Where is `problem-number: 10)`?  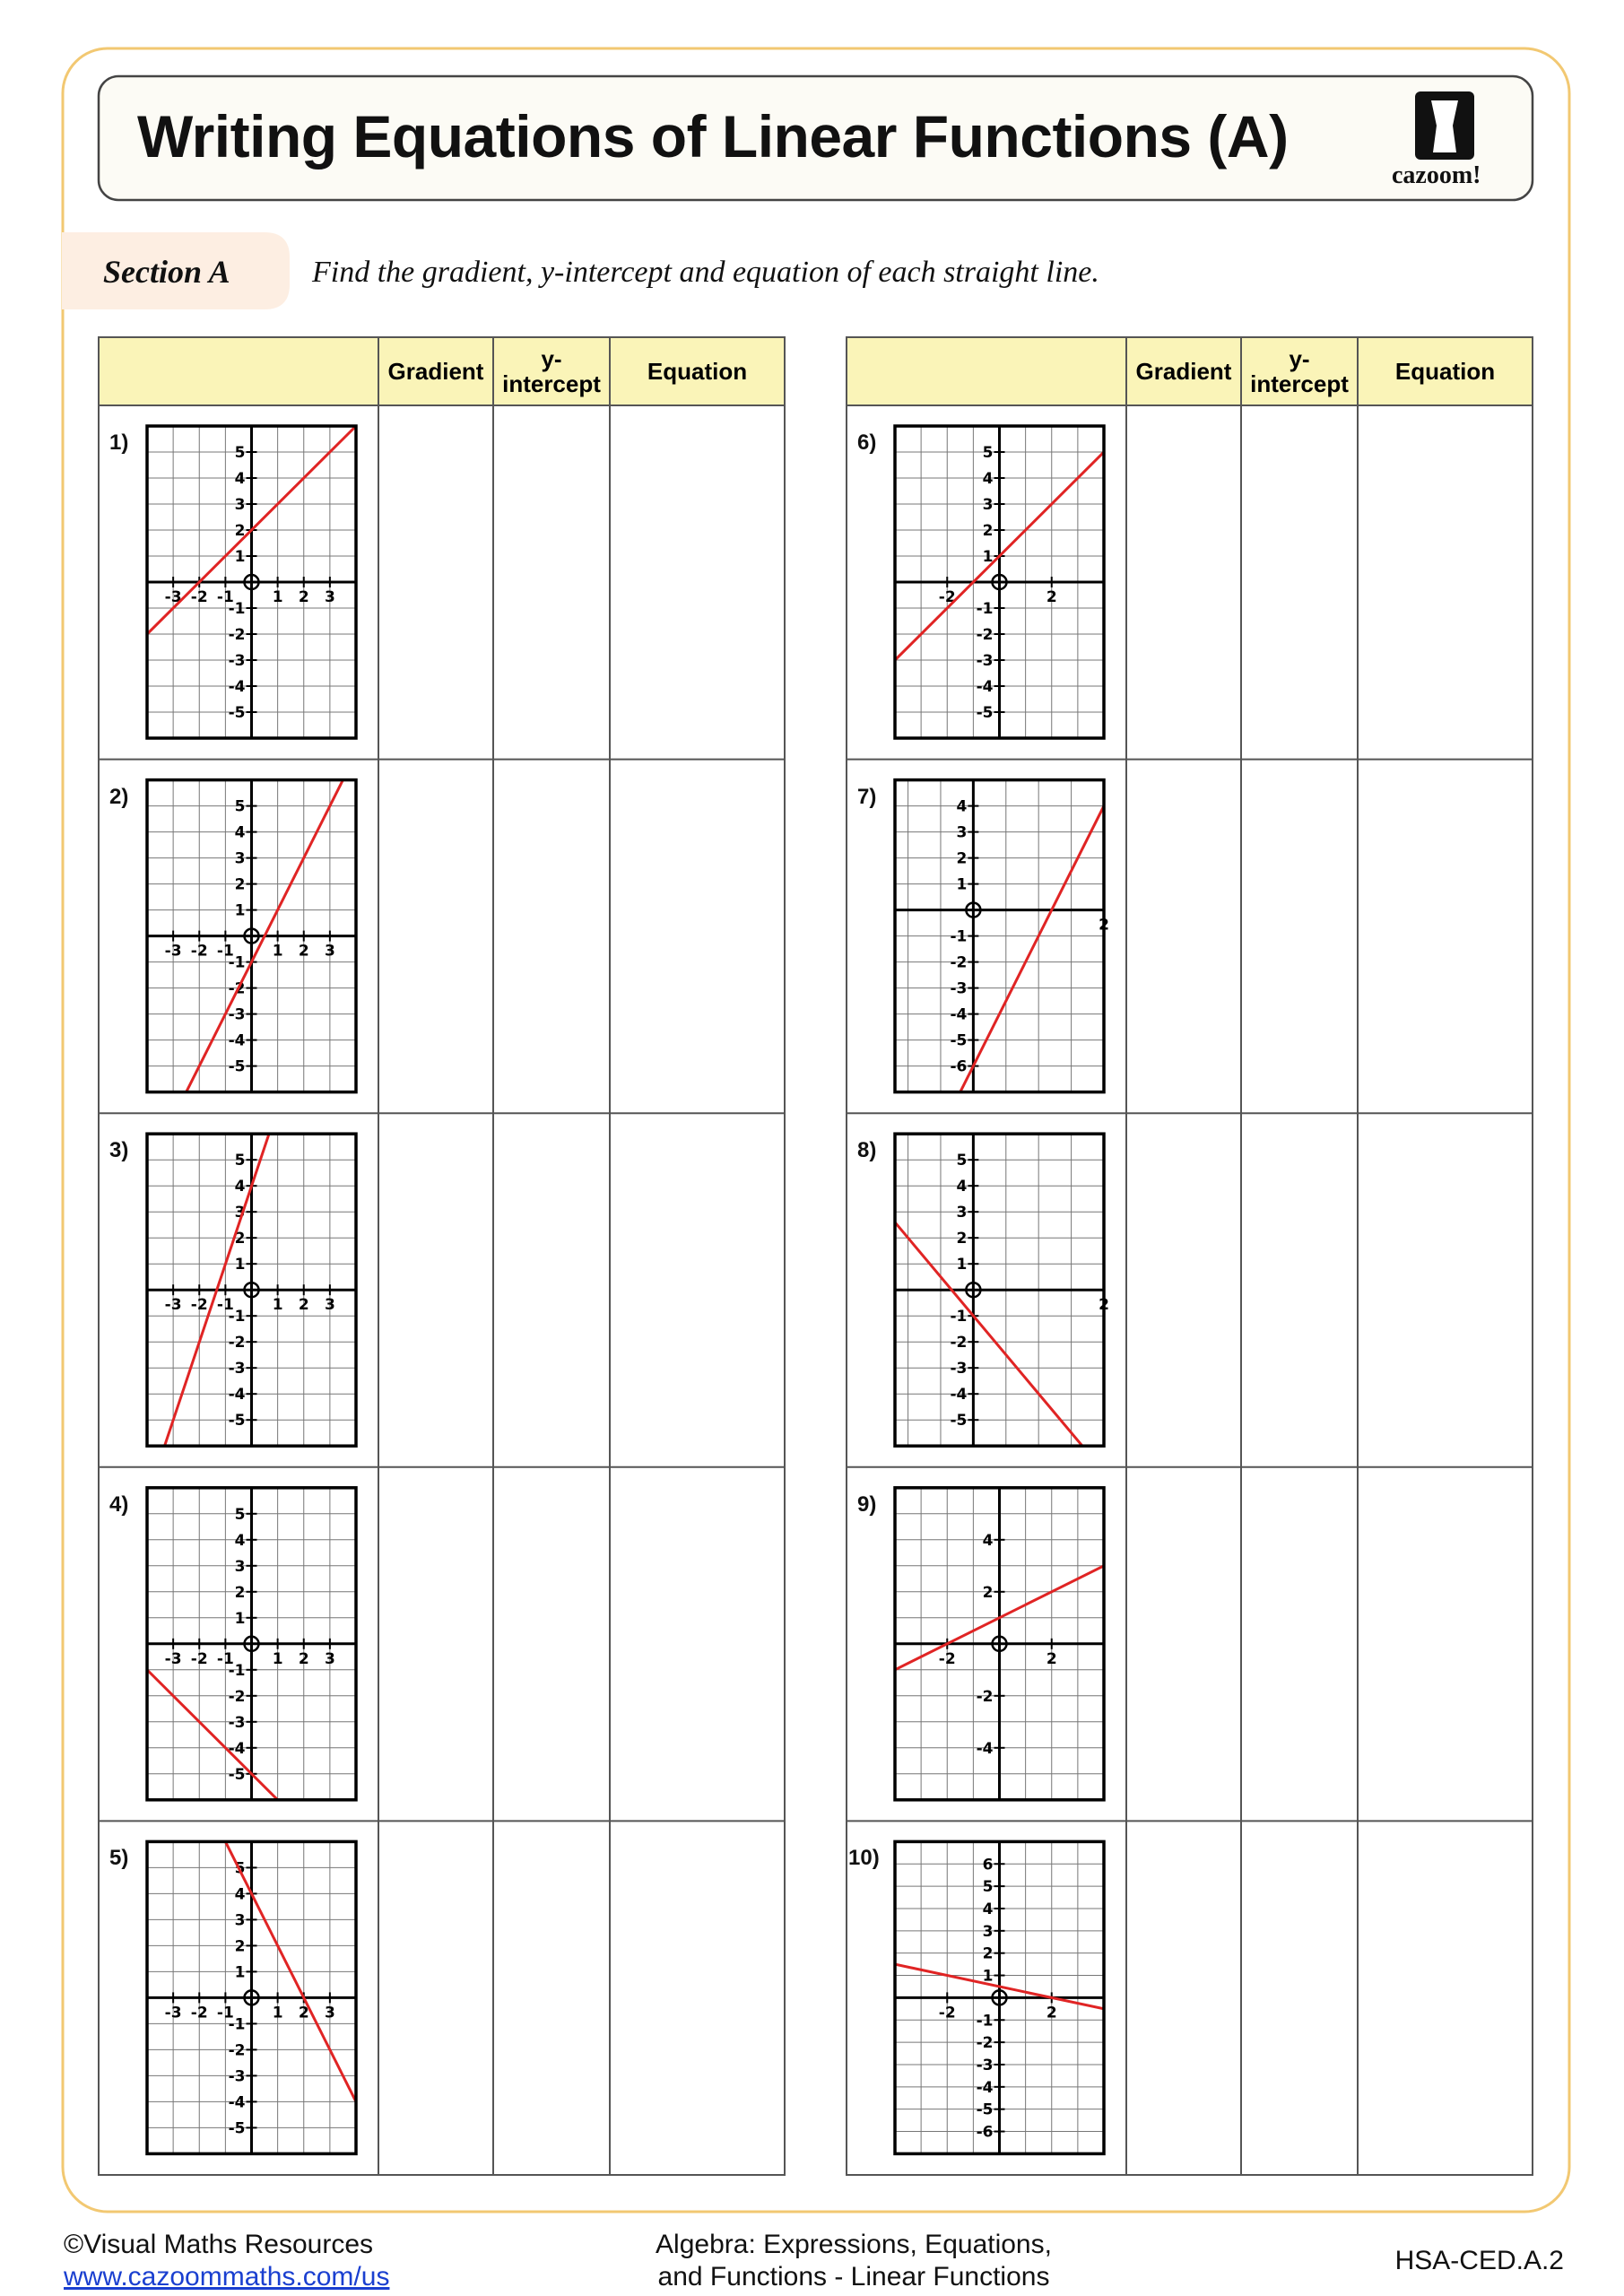
problem-number: 10) is located at coordinates (864, 1858).